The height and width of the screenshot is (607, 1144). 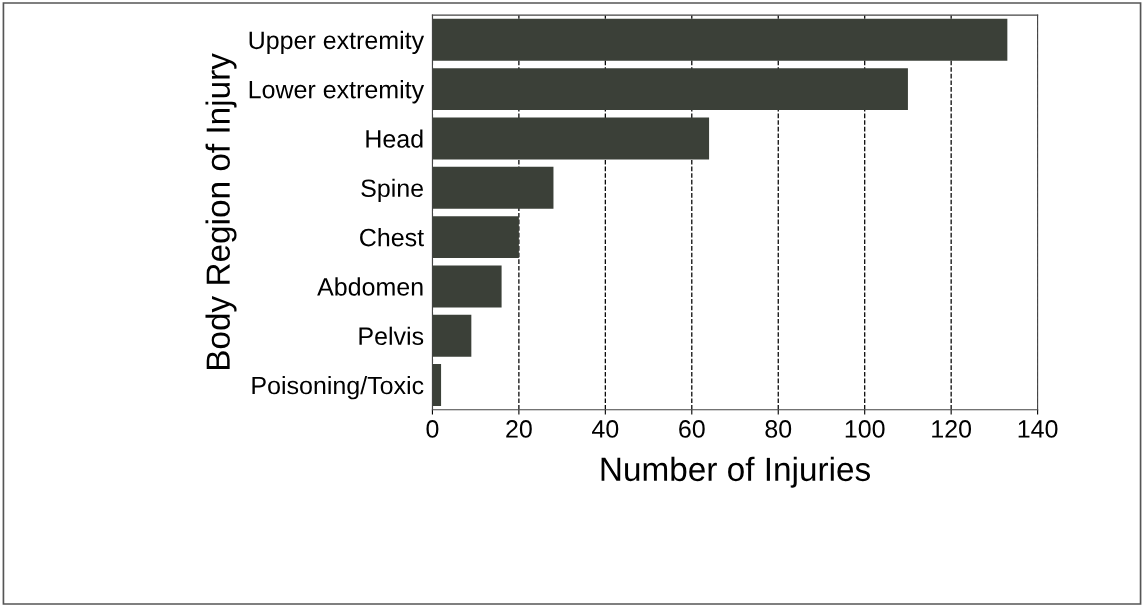 I want to click on x-tick-label: 0, so click(x=432, y=429).